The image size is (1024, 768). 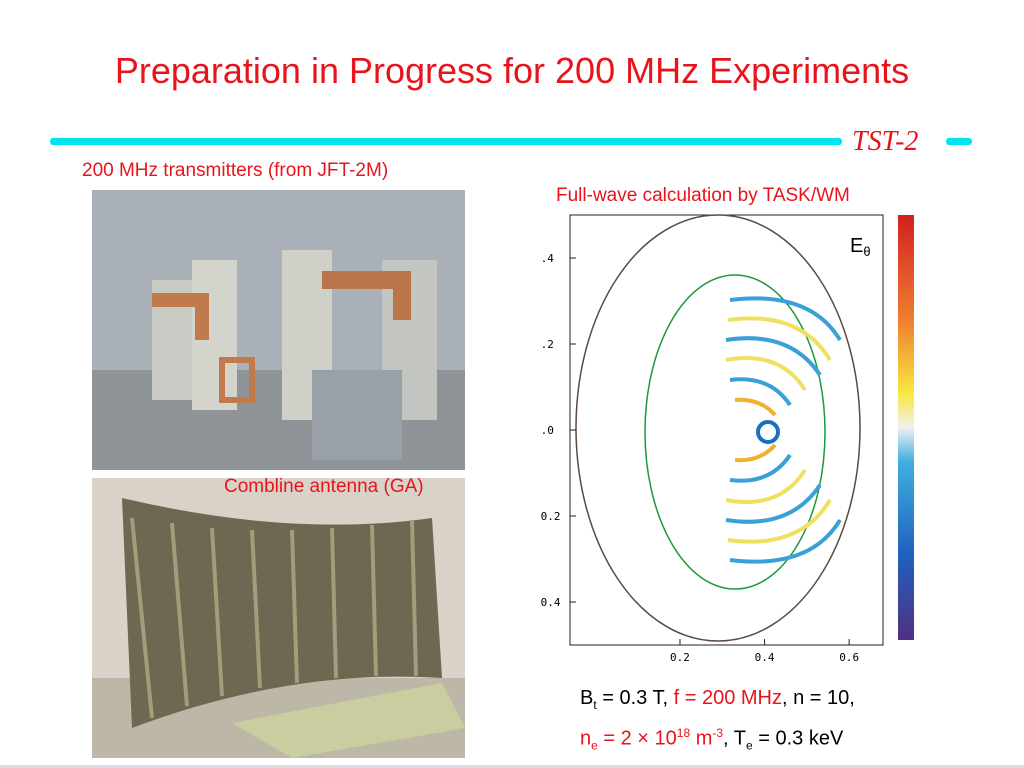 What do you see at coordinates (849, 657) in the screenshot?
I see `x-tick-label: 0.6` at bounding box center [849, 657].